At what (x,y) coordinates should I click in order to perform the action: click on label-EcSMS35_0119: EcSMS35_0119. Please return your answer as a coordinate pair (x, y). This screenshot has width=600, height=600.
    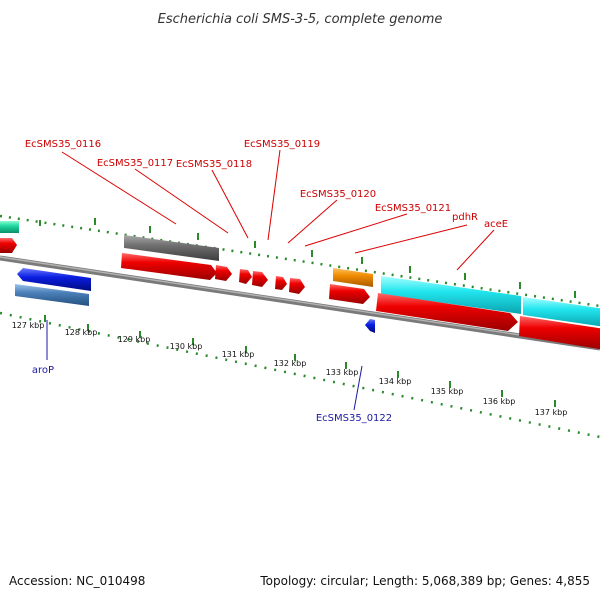
    Looking at the image, I should click on (282, 144).